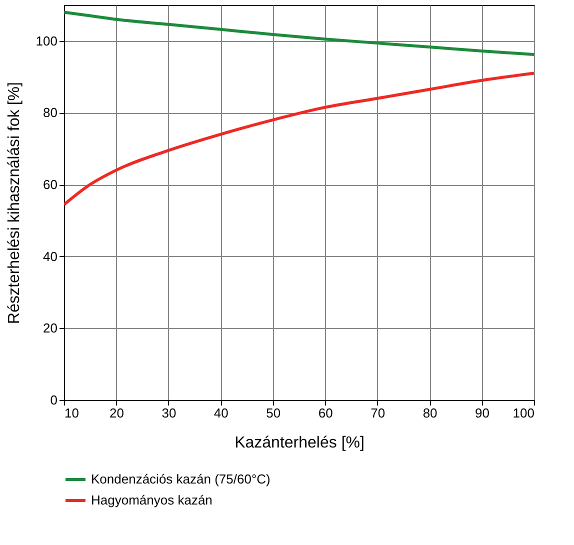  Describe the element at coordinates (482, 413) in the screenshot. I see `x-tick-label: 90` at that location.